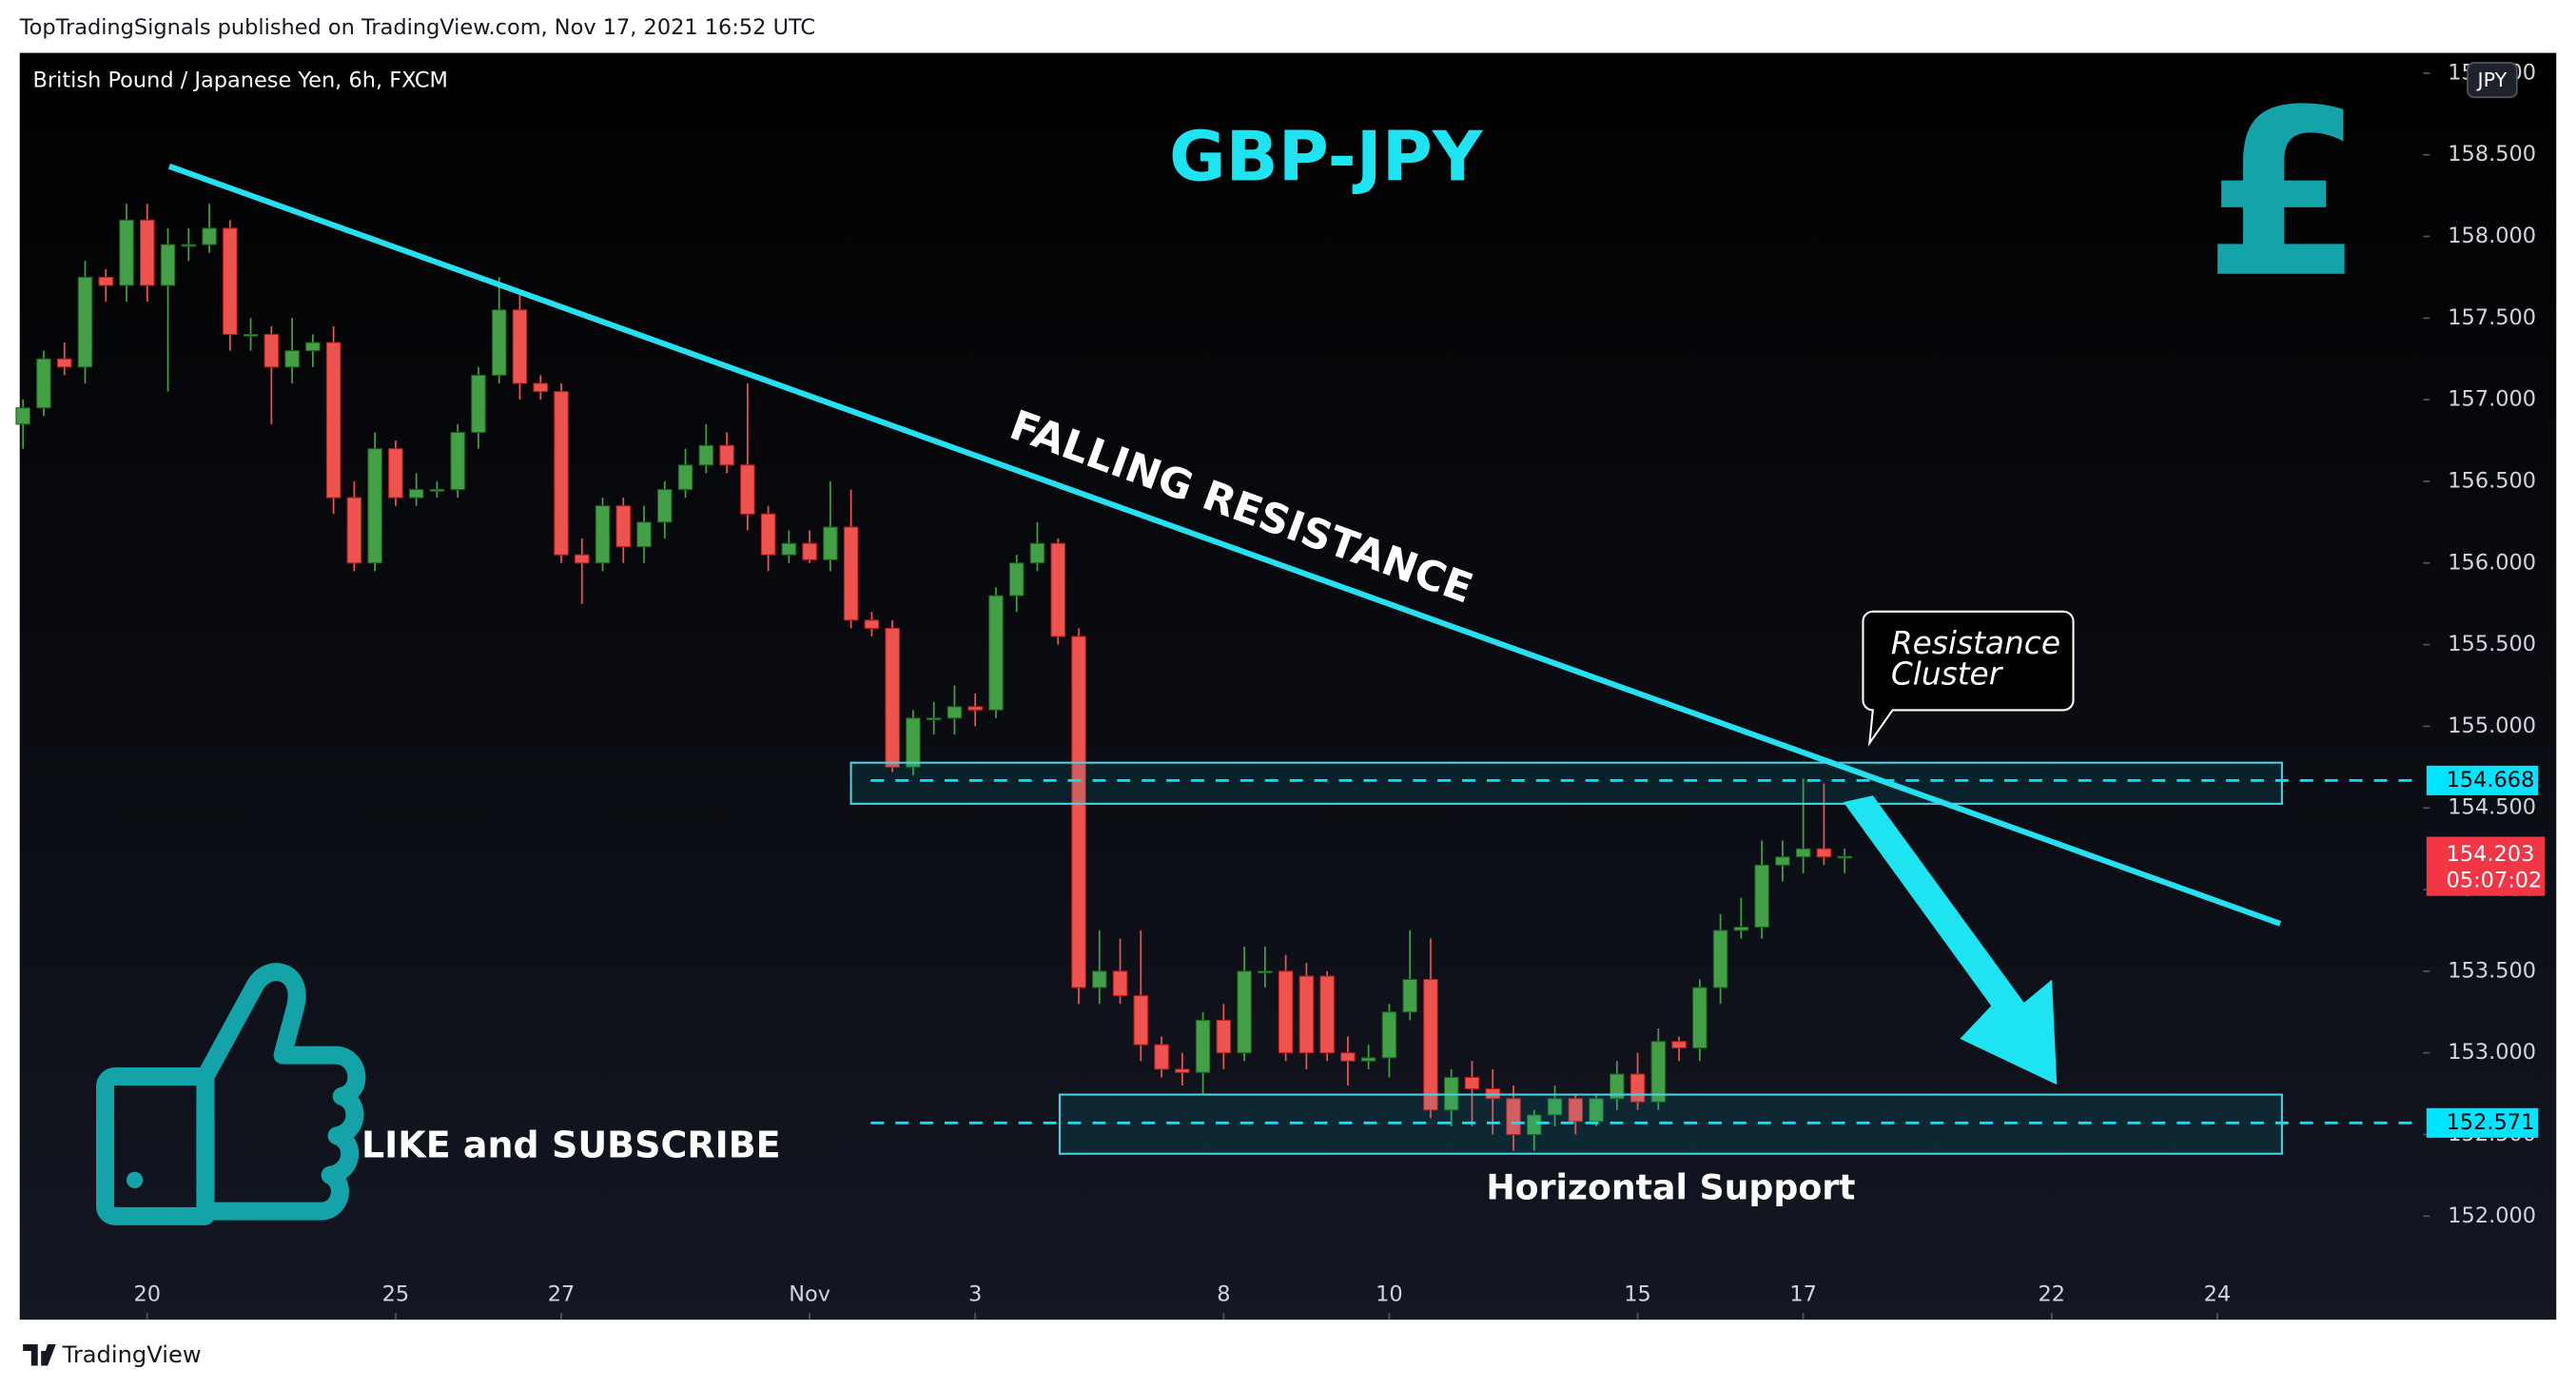 This screenshot has height=1389, width=2576. Describe the element at coordinates (2492, 480) in the screenshot. I see `y-tick-label: 156.500` at that location.